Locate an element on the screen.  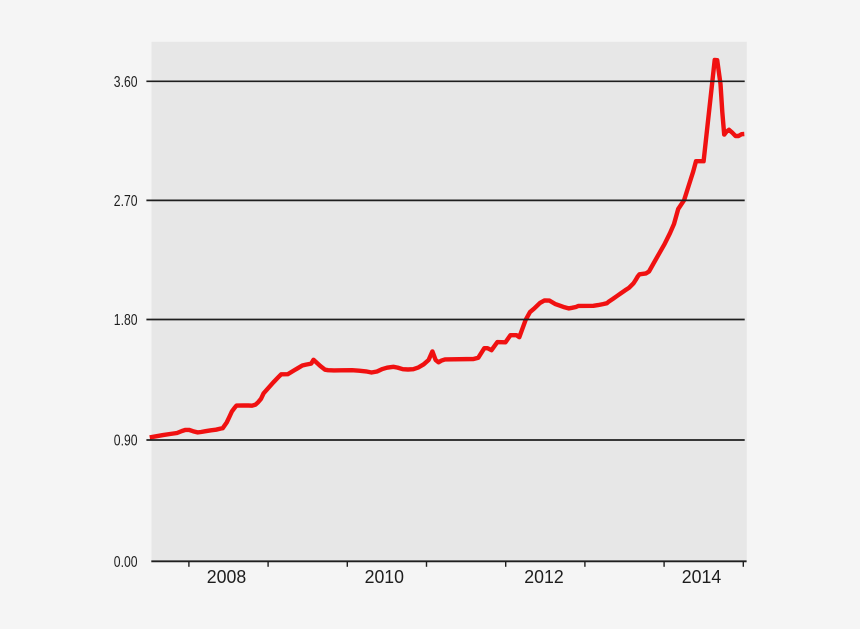
svg-text: 2008 is located at coordinates (226, 576).